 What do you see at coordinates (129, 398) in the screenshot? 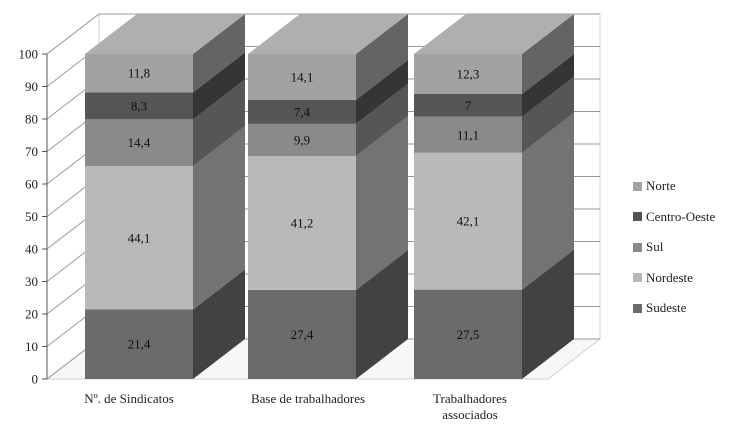
I see `x-tick-label: Nº. de Sindicatos` at bounding box center [129, 398].